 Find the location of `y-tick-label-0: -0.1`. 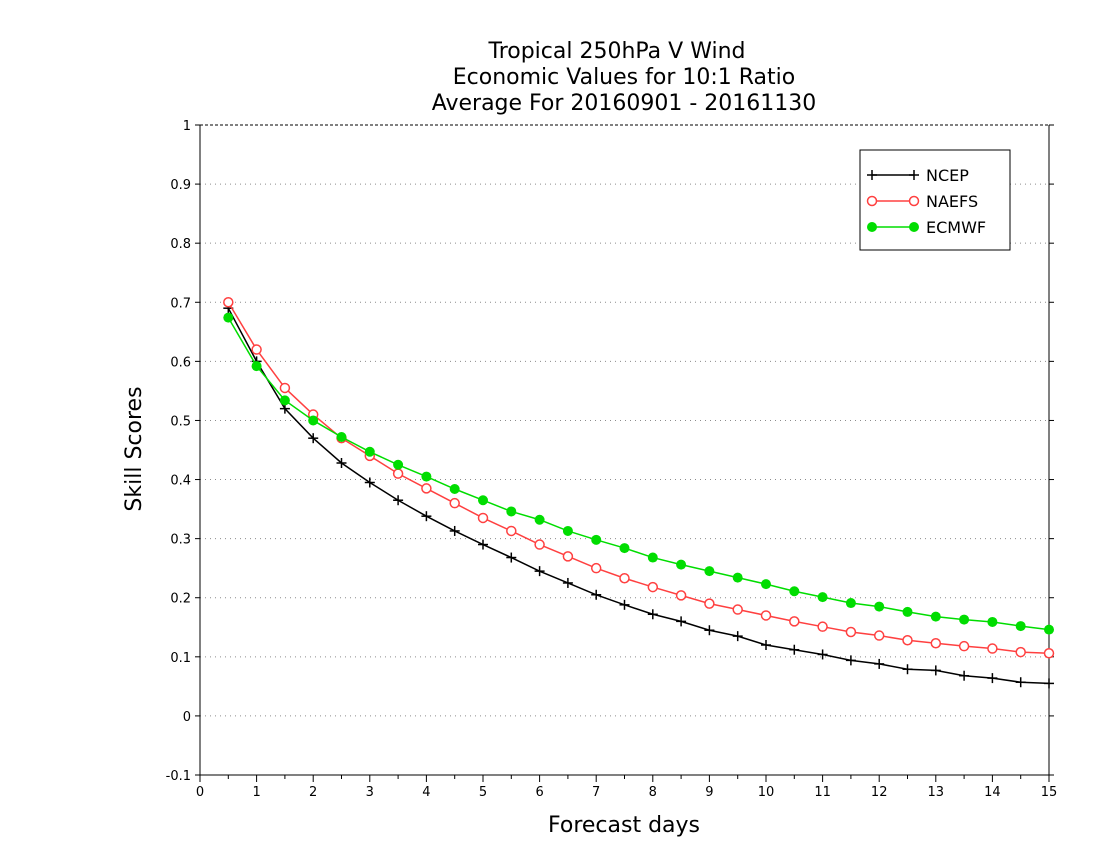

y-tick-label-0: -0.1 is located at coordinates (178, 776).